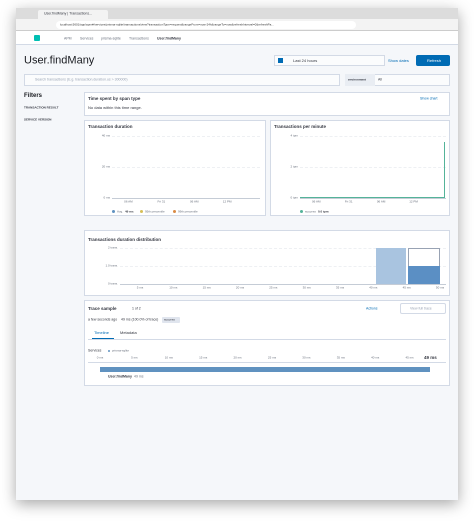  I want to click on trace-duration: 49 ms (100.0% of trace), so click(140, 319).